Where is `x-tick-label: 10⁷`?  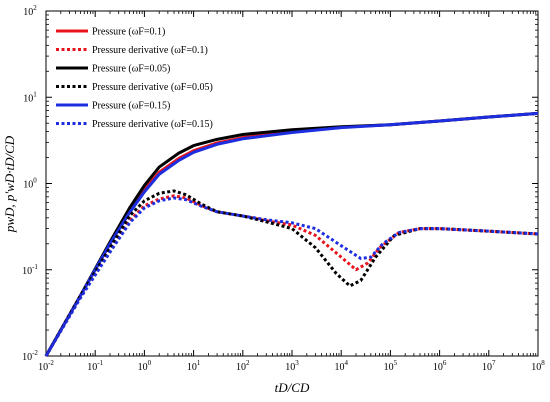
x-tick-label: 10⁷ is located at coordinates (489, 366).